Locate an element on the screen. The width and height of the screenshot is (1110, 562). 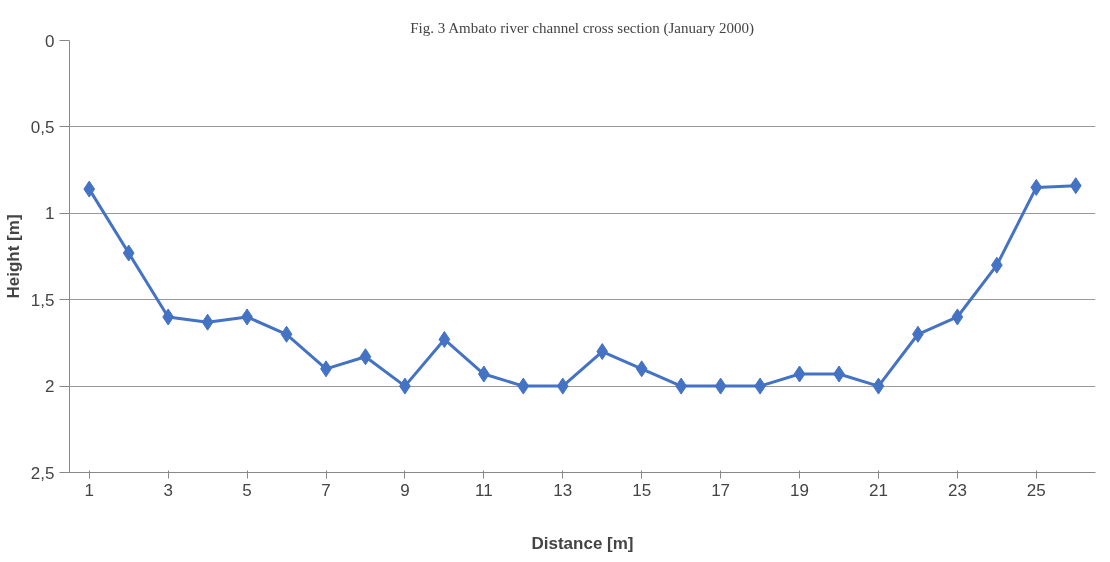
x-tick-label: 13 is located at coordinates (563, 490).